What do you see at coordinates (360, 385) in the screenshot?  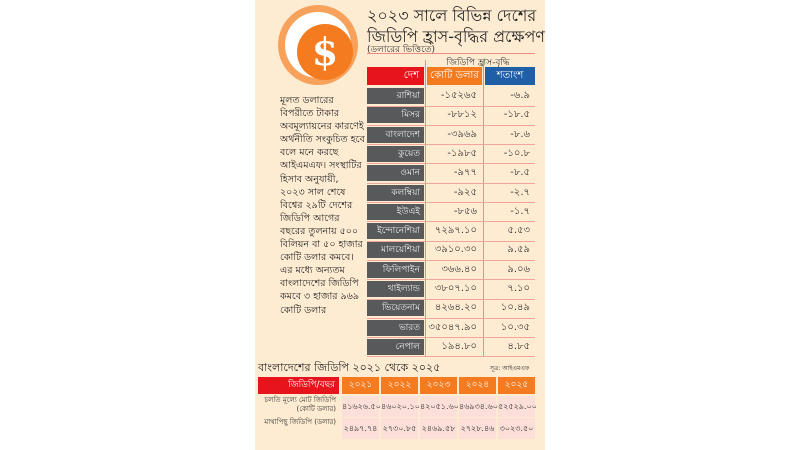 I see `year-header: ২০২১` at bounding box center [360, 385].